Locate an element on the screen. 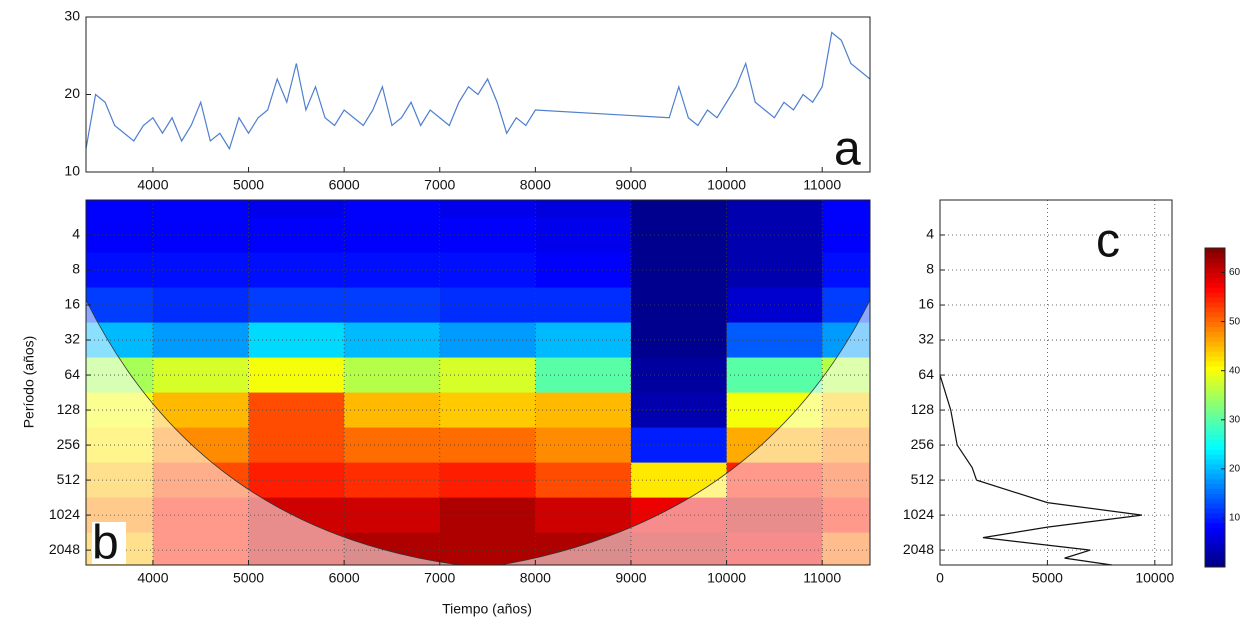  y-tick-label: 512 is located at coordinates (923, 479).